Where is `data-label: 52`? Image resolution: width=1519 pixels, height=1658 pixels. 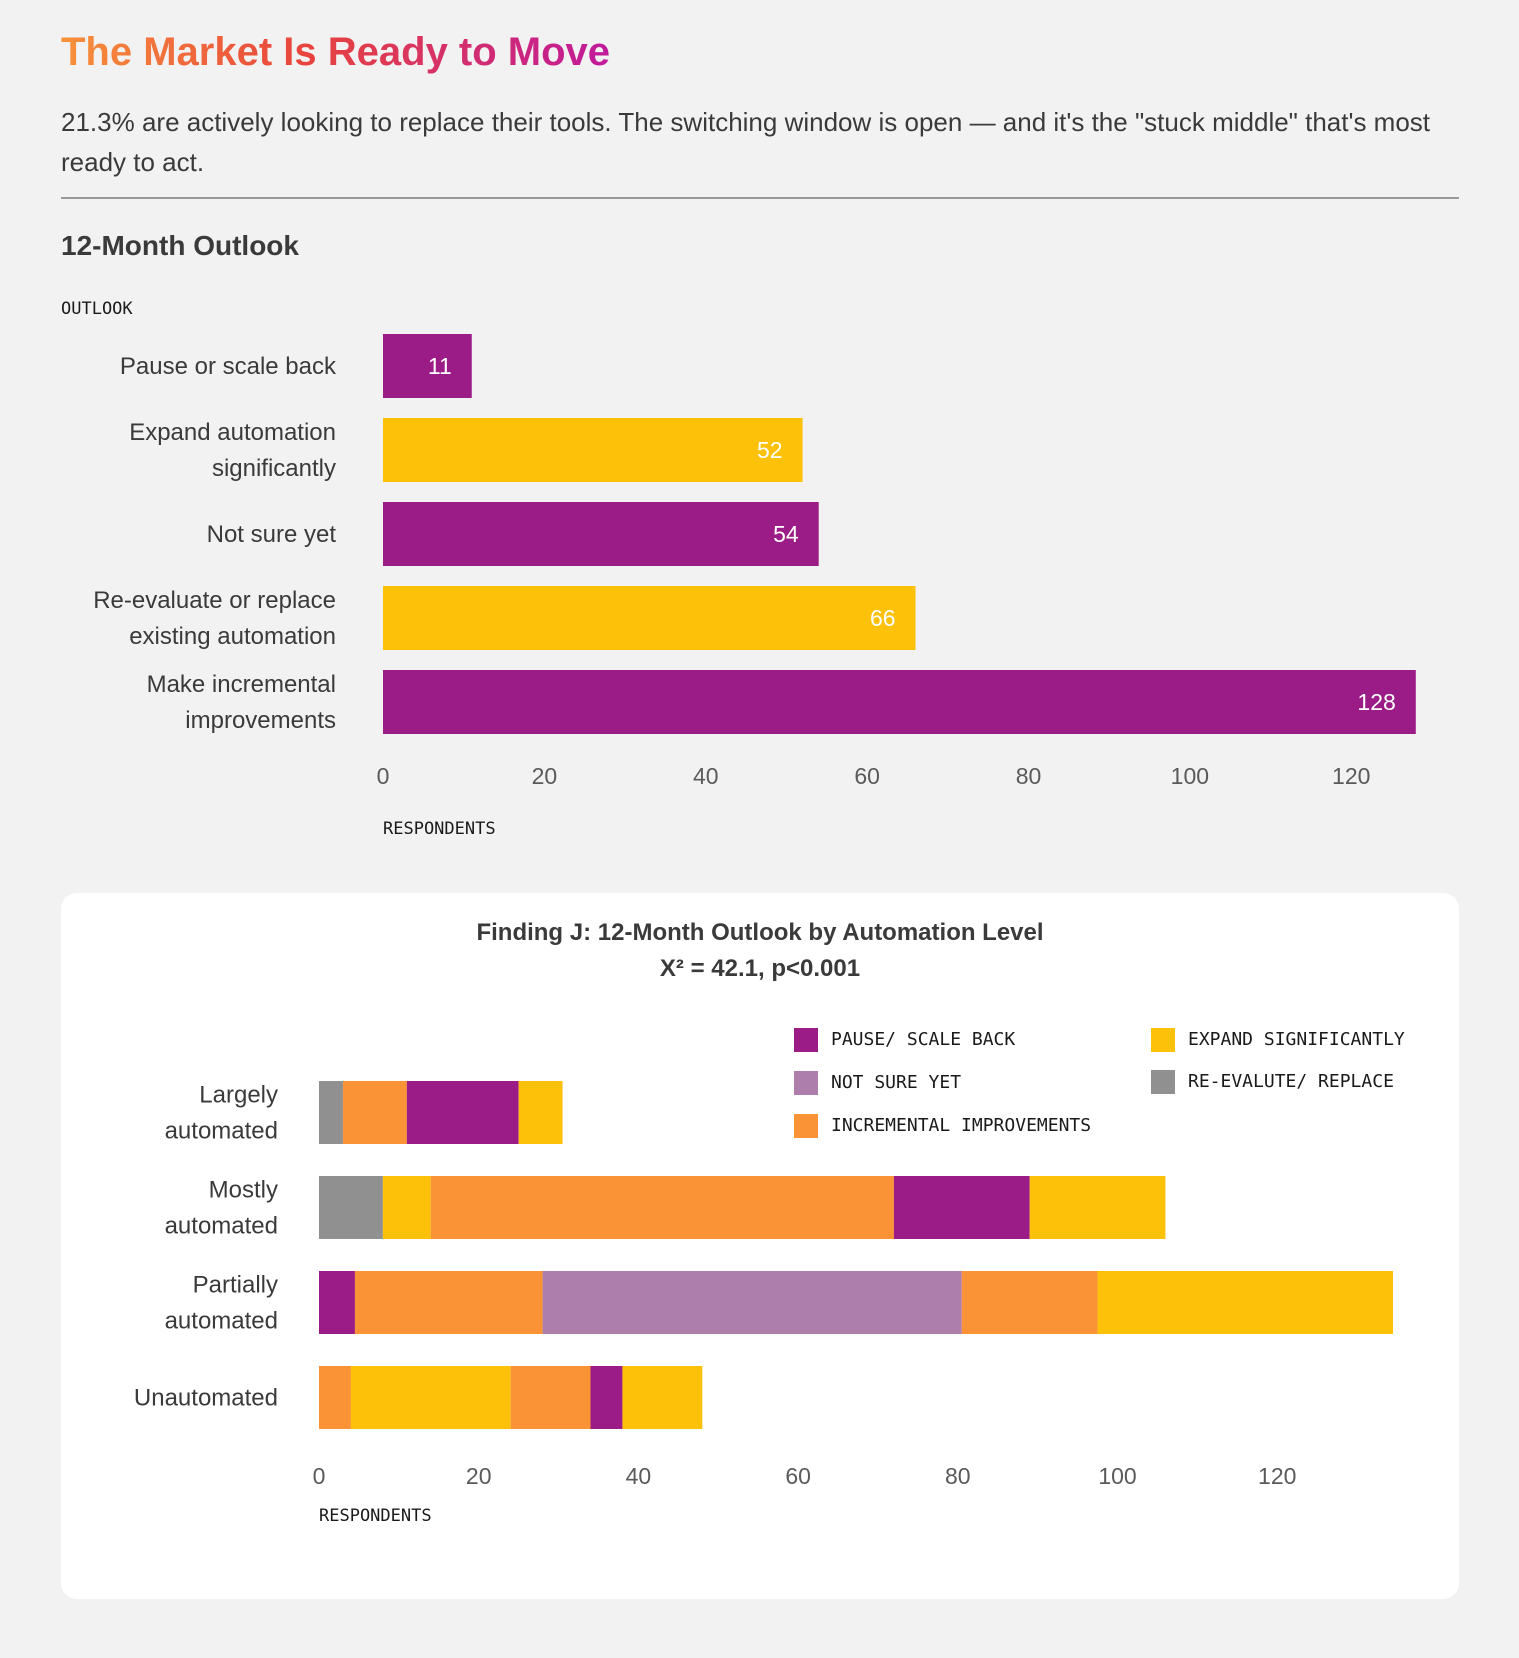
data-label: 52 is located at coordinates (770, 450).